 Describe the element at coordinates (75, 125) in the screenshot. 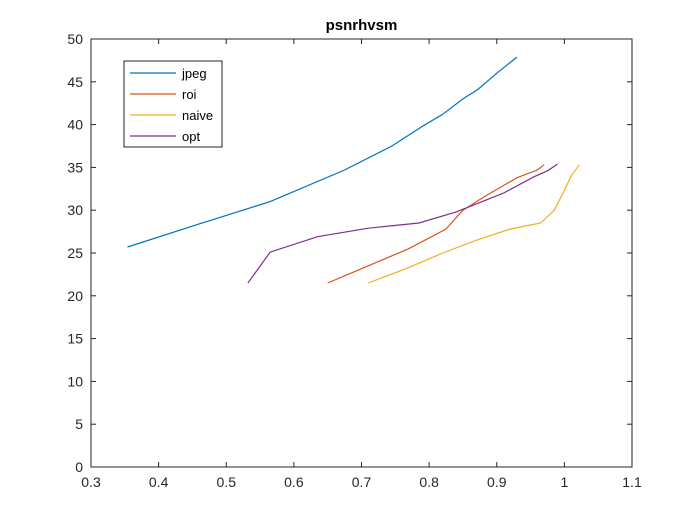

I see `y-tick-label: 40` at that location.